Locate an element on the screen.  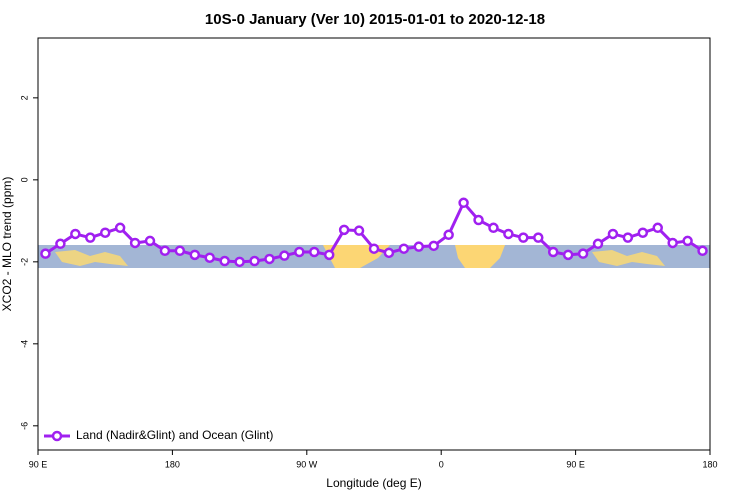
y-tick-label: -6 is located at coordinates (24, 426).